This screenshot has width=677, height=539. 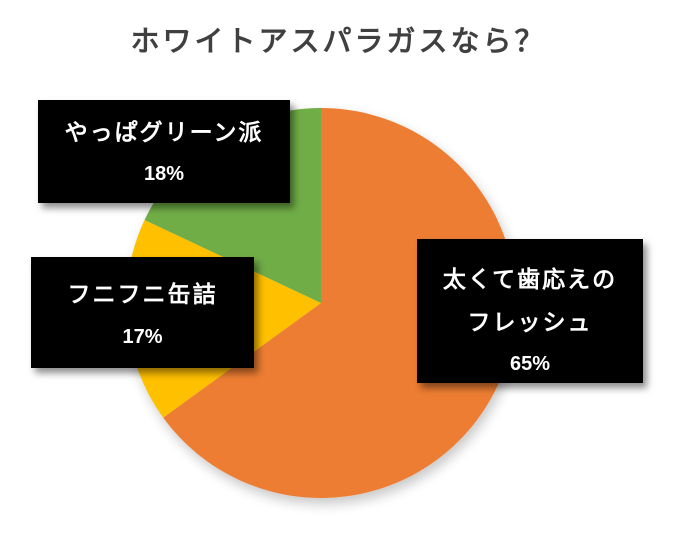 What do you see at coordinates (142, 337) in the screenshot?
I see `label-percent: 17%` at bounding box center [142, 337].